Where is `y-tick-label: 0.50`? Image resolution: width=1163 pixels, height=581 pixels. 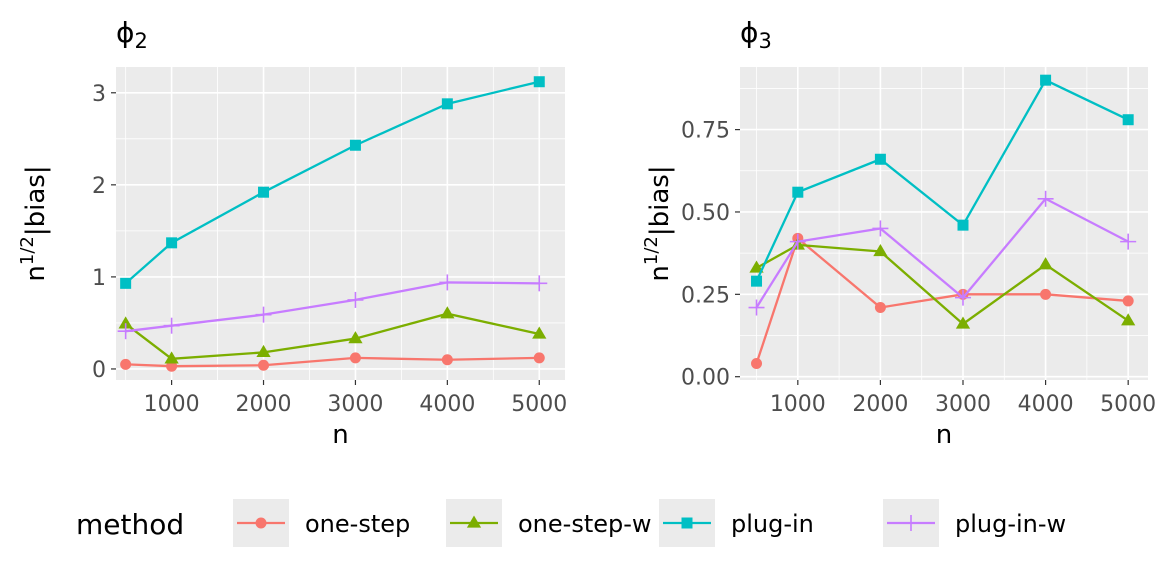
y-tick-label: 0.50 is located at coordinates (705, 213).